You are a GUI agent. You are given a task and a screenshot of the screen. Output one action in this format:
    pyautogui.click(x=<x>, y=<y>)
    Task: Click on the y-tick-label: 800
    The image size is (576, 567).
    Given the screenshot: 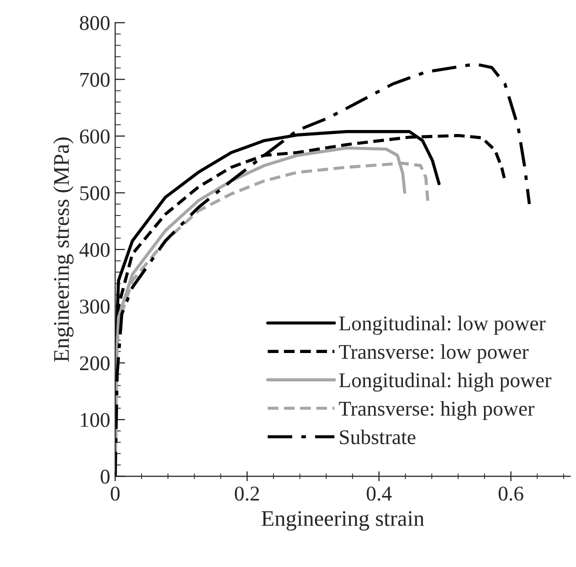 What is the action you would take?
    pyautogui.click(x=95, y=23)
    